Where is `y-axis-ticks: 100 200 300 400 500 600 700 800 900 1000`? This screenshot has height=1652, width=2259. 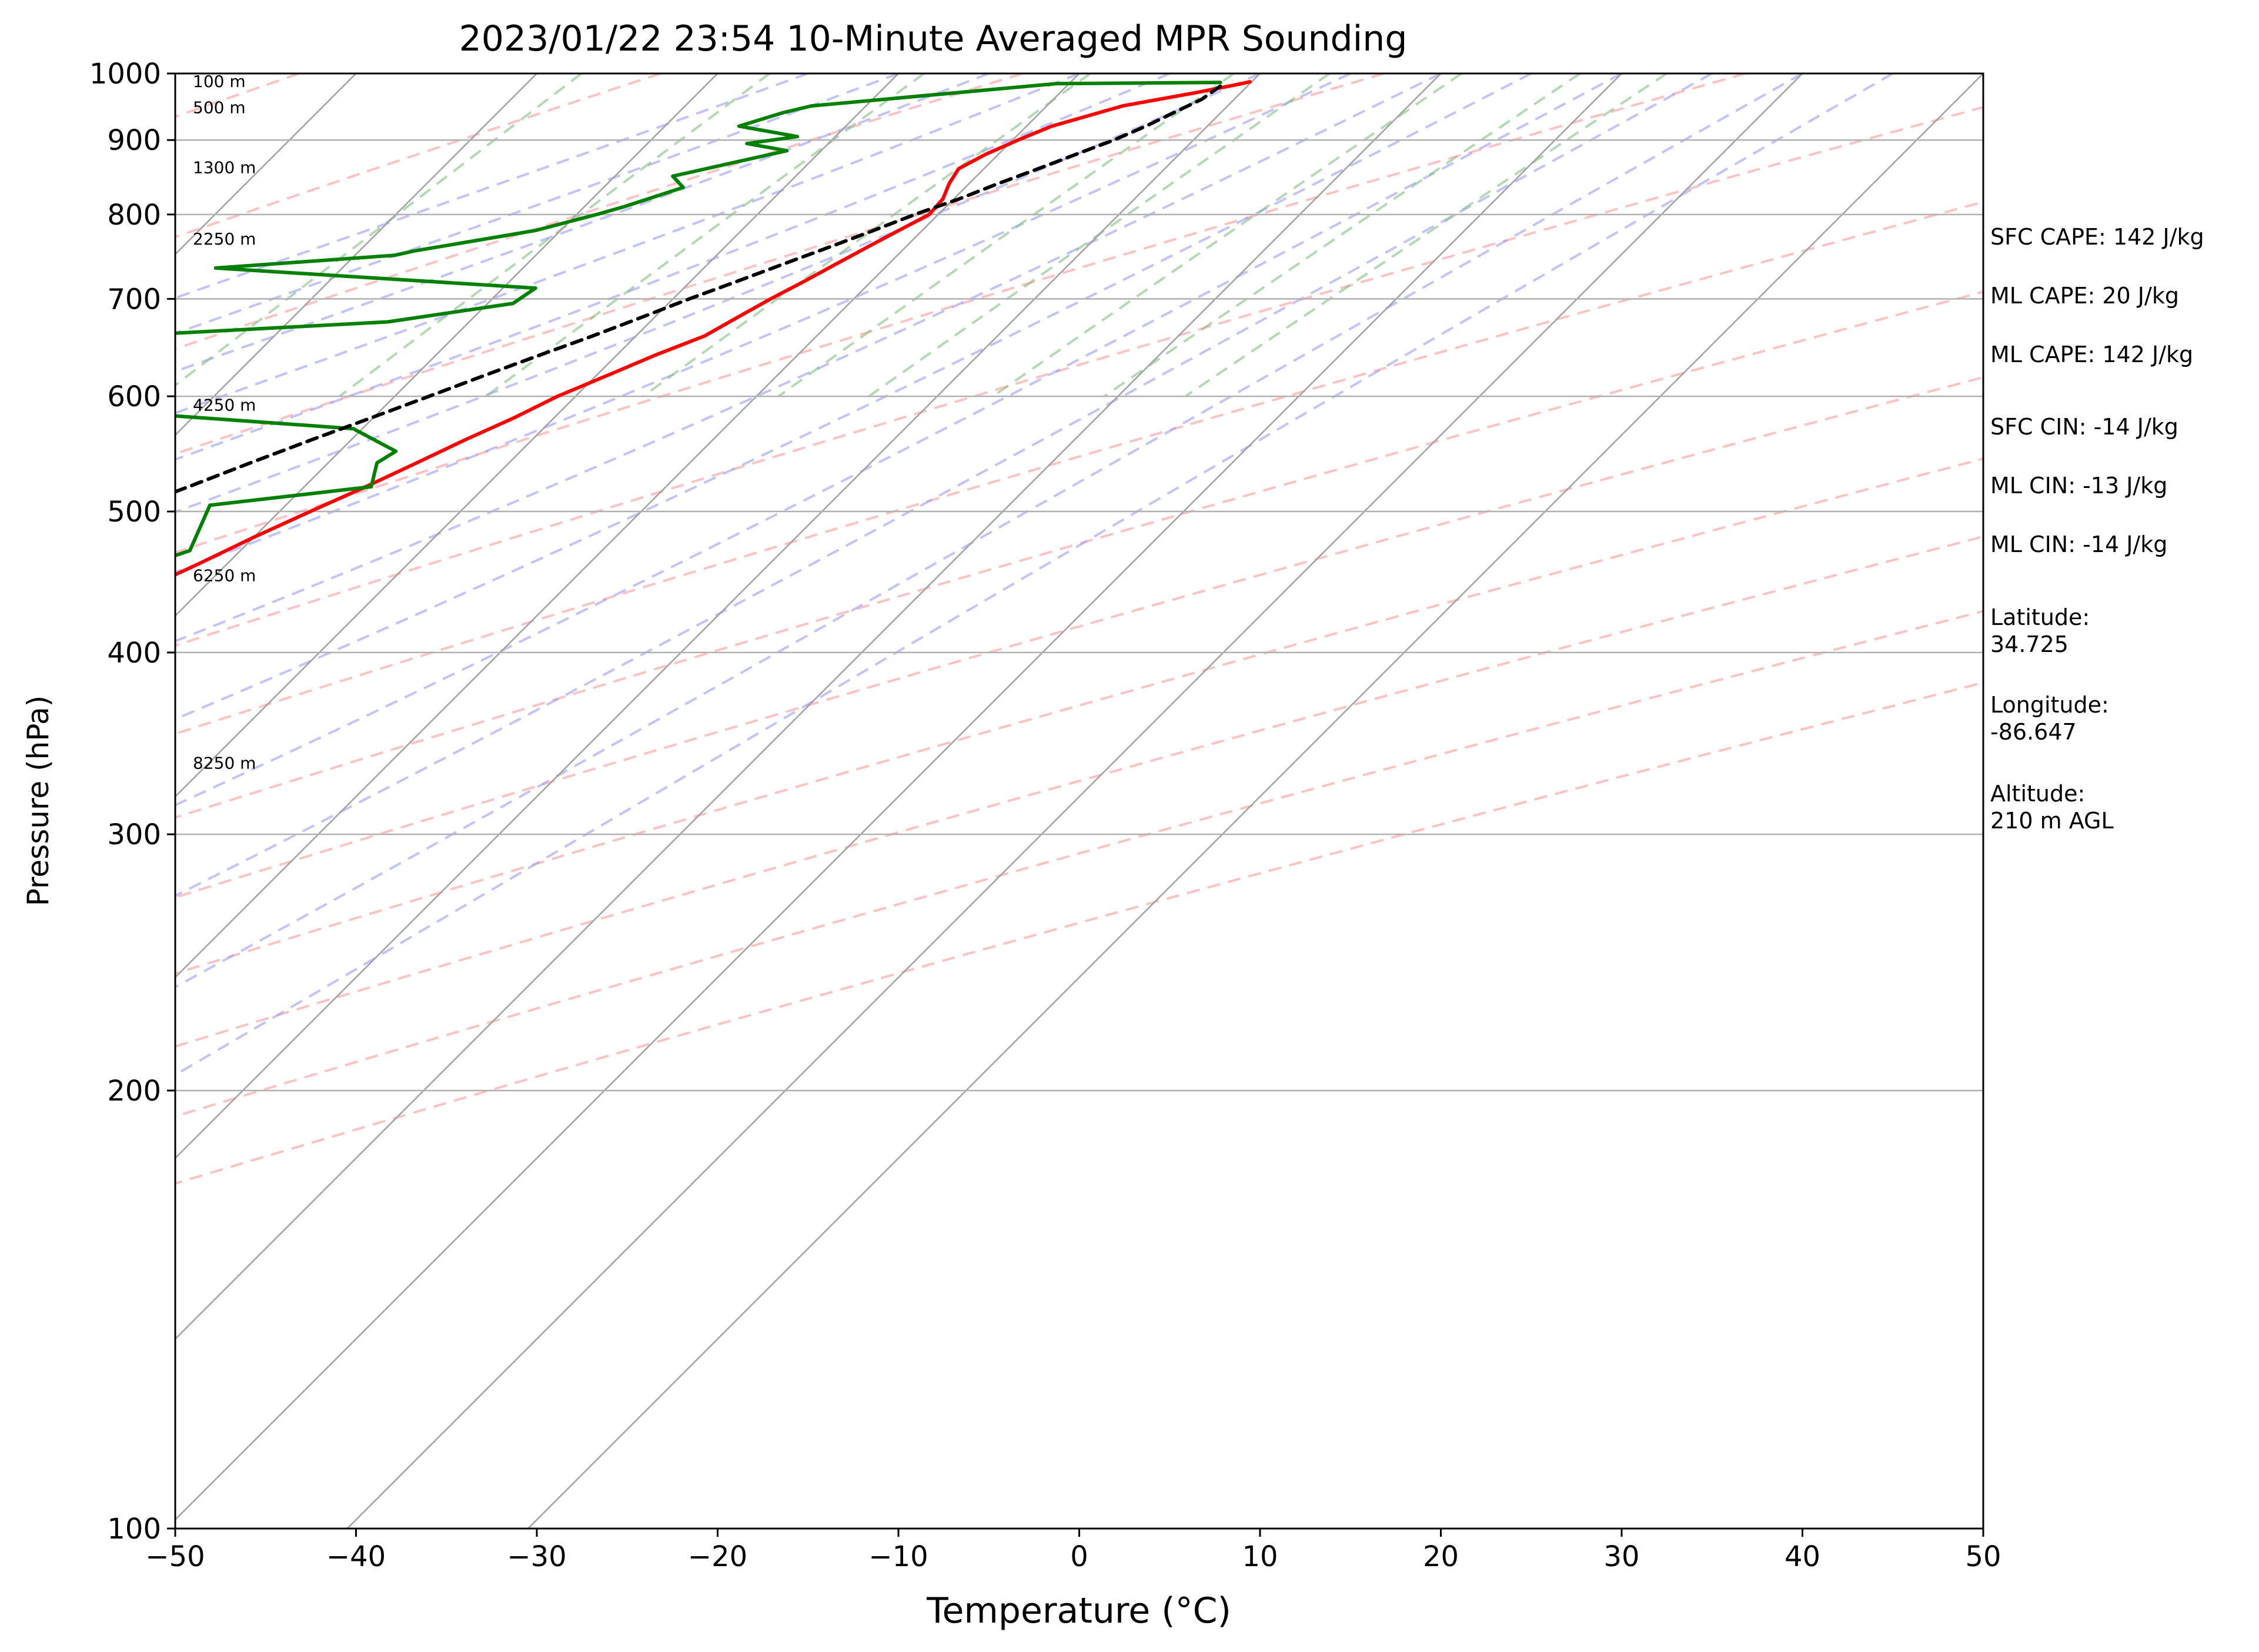 y-axis-ticks: 100 200 300 400 500 600 700 800 900 1000 is located at coordinates (132, 802).